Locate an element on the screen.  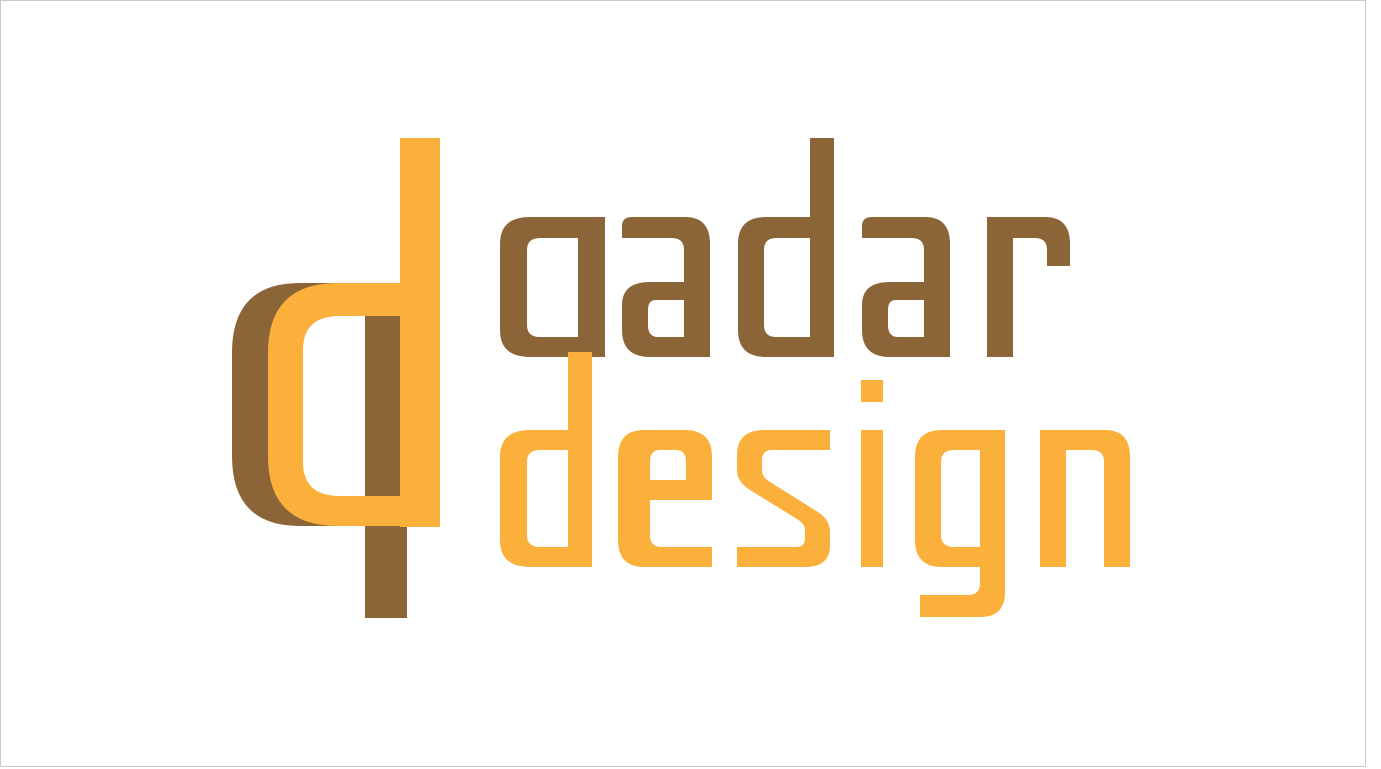
monogram-icon is located at coordinates (336, 378).